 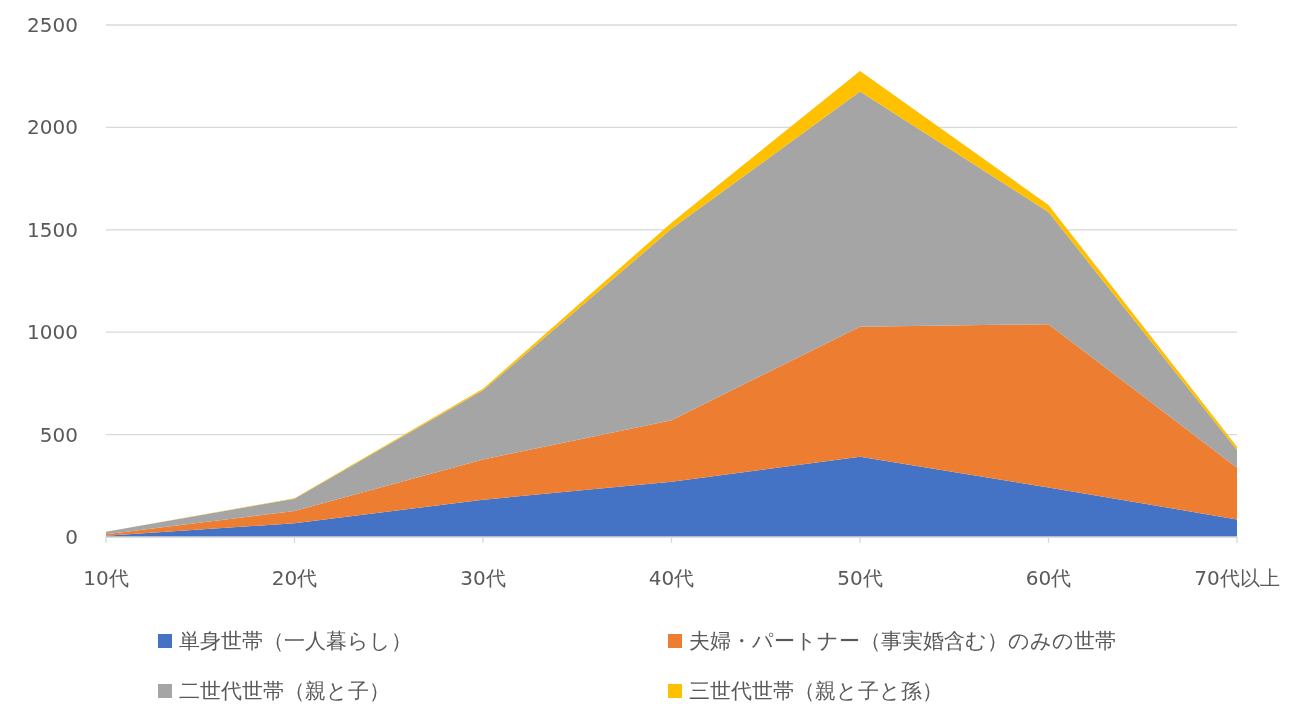 I want to click on y-tick-label: 1500, so click(x=52, y=229).